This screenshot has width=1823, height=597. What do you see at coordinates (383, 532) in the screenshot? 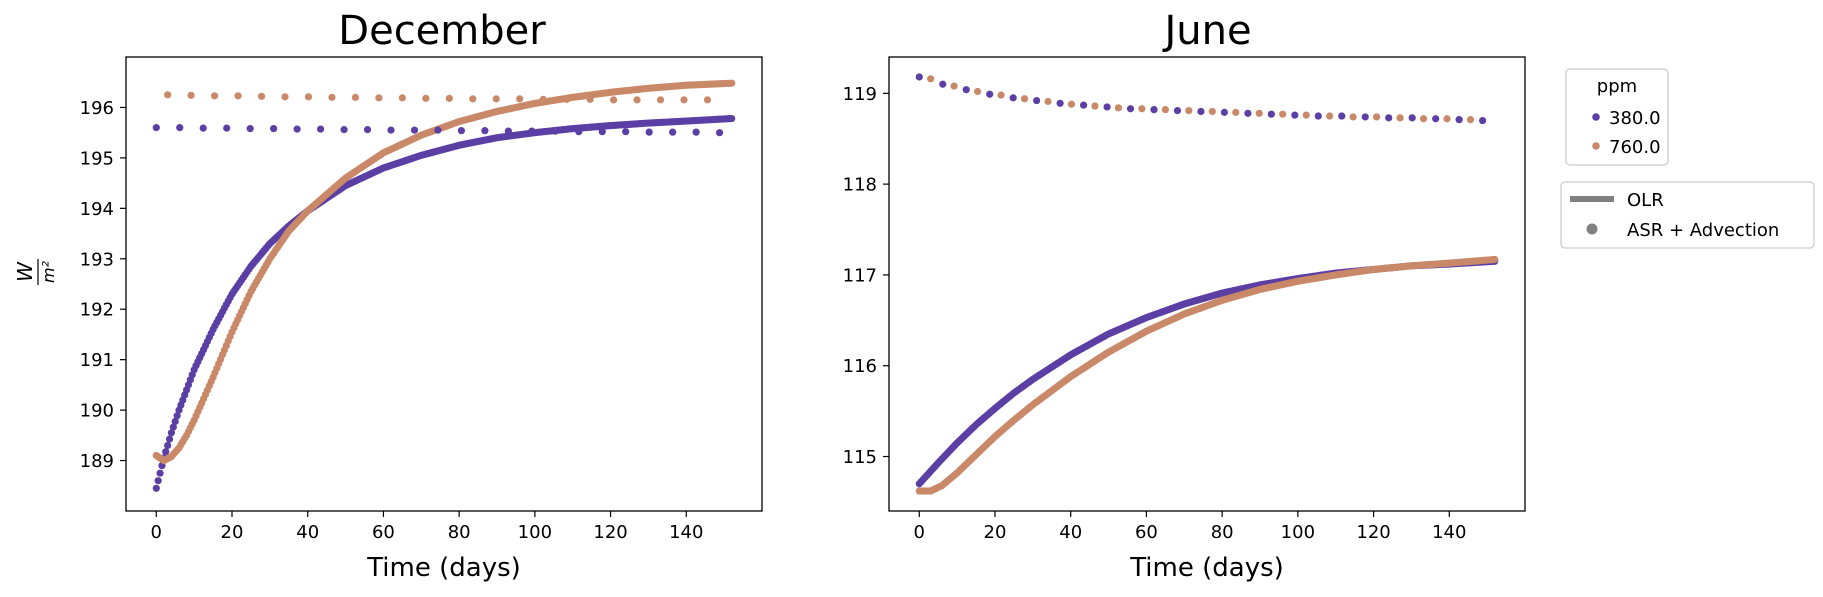
I see `x-tick-label: 60` at bounding box center [383, 532].